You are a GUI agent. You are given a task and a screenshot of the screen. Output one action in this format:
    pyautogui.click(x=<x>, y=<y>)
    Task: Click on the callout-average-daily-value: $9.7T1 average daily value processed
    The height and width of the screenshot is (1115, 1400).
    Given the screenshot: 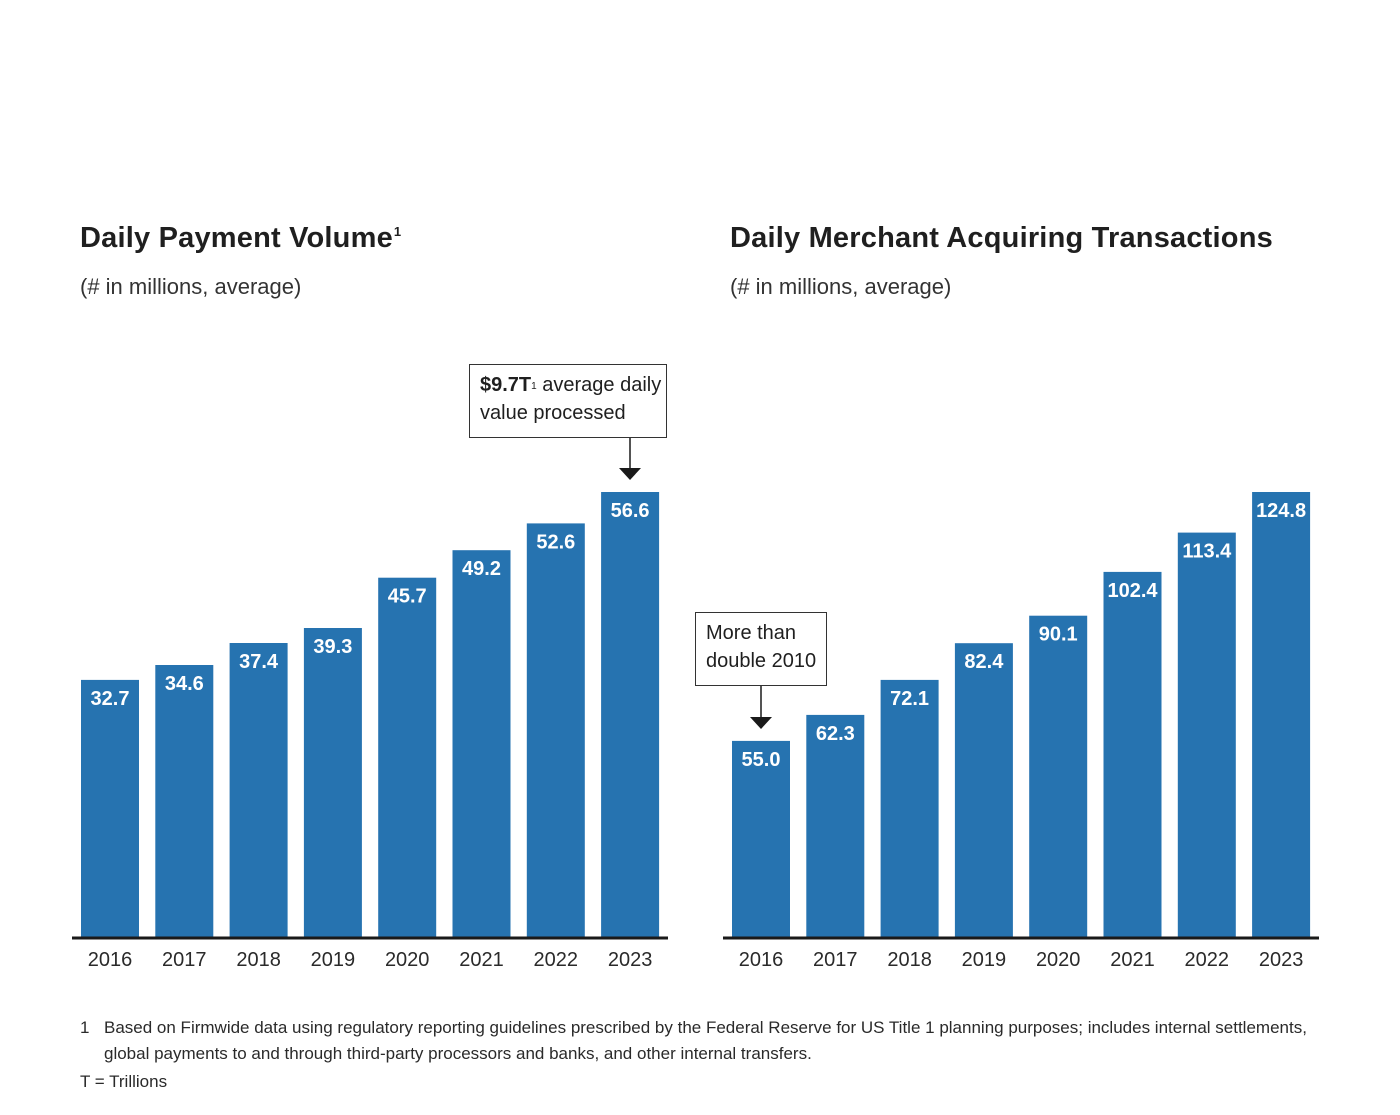 What is the action you would take?
    pyautogui.click(x=568, y=401)
    